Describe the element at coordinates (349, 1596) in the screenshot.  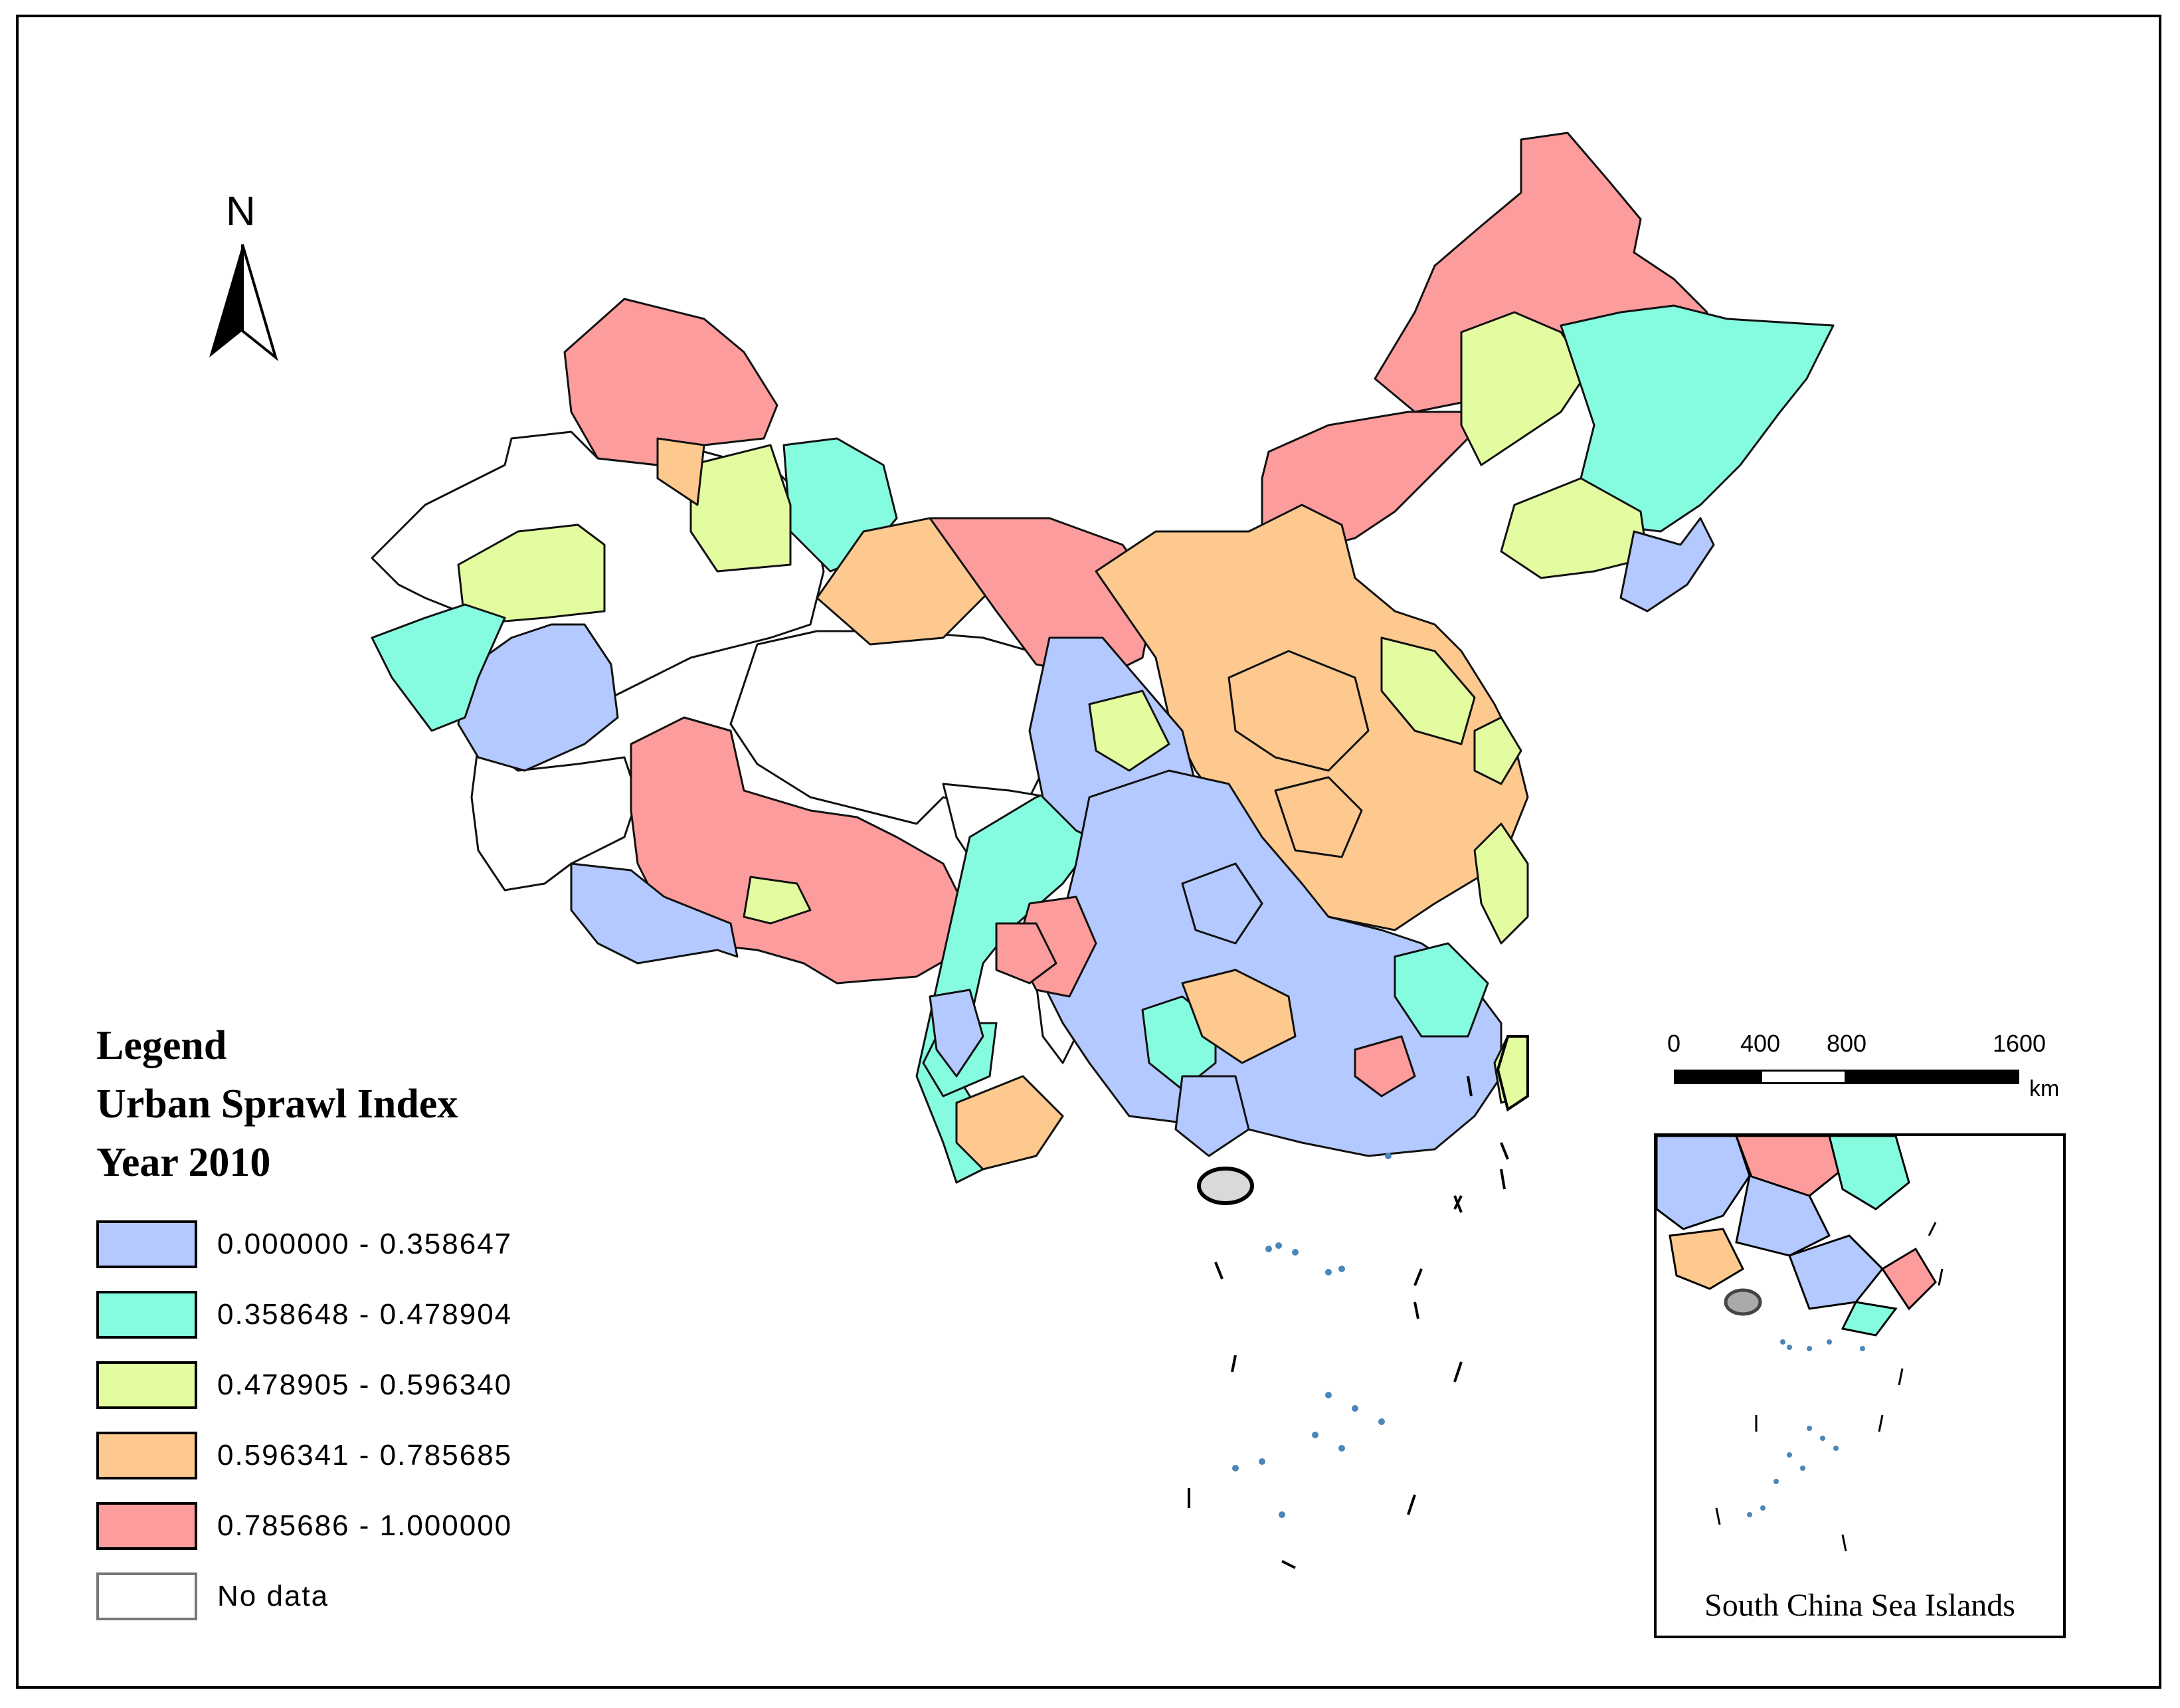
I see `legend-item: No data` at that location.